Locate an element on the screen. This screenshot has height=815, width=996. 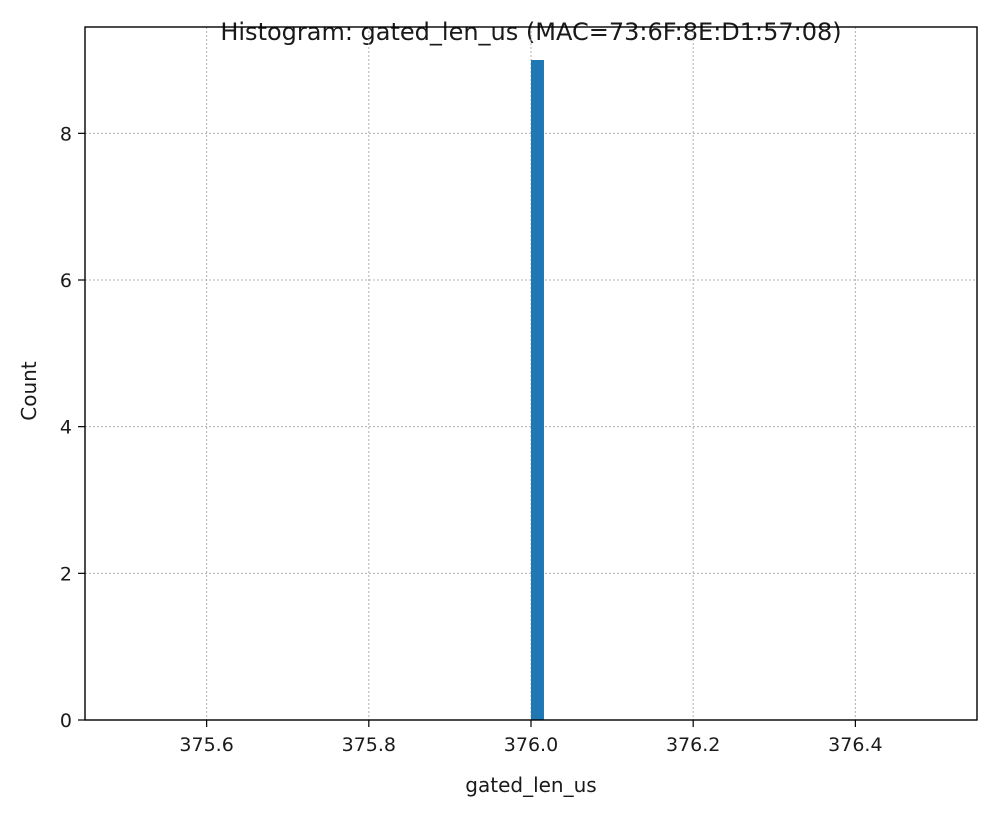
y-tick-label-1: 2 is located at coordinates (66, 574).